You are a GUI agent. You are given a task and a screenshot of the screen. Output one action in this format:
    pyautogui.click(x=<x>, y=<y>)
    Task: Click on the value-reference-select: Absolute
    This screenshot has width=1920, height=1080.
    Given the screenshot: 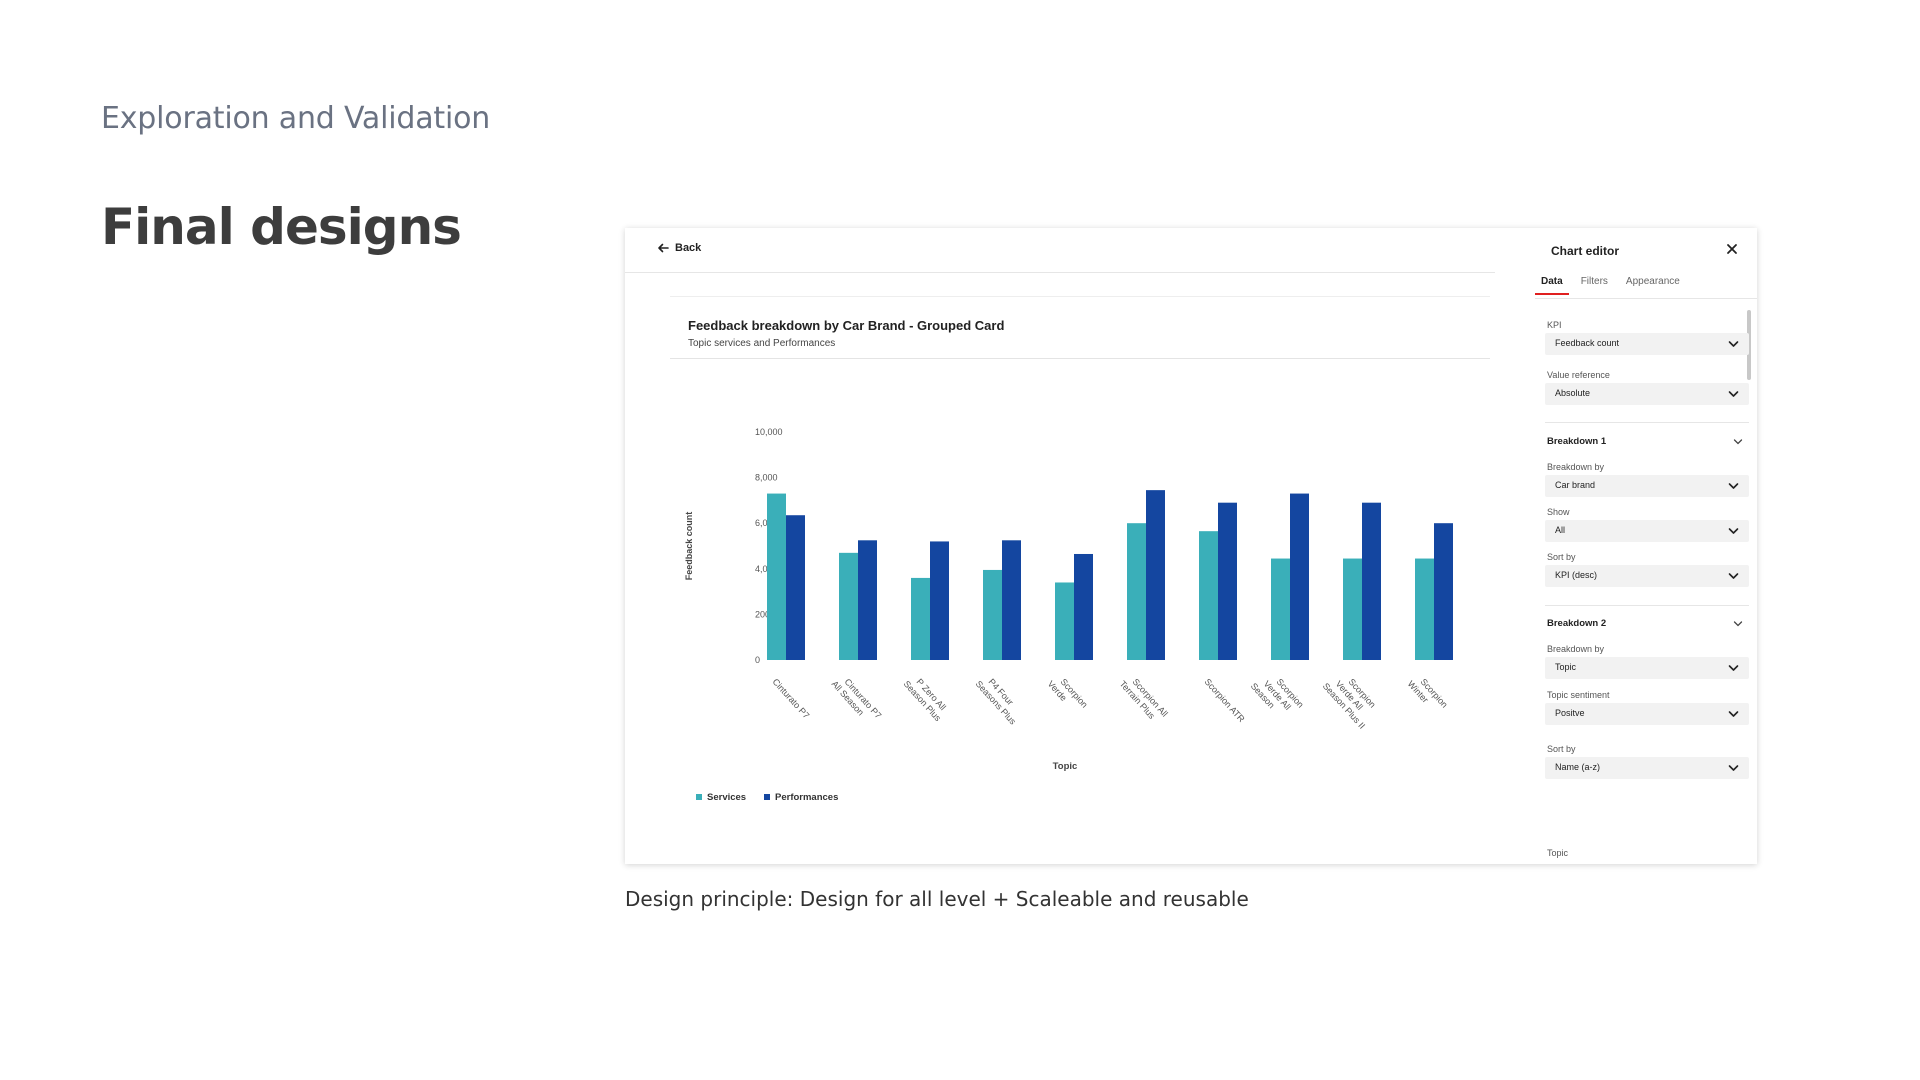 What is the action you would take?
    pyautogui.click(x=1647, y=394)
    